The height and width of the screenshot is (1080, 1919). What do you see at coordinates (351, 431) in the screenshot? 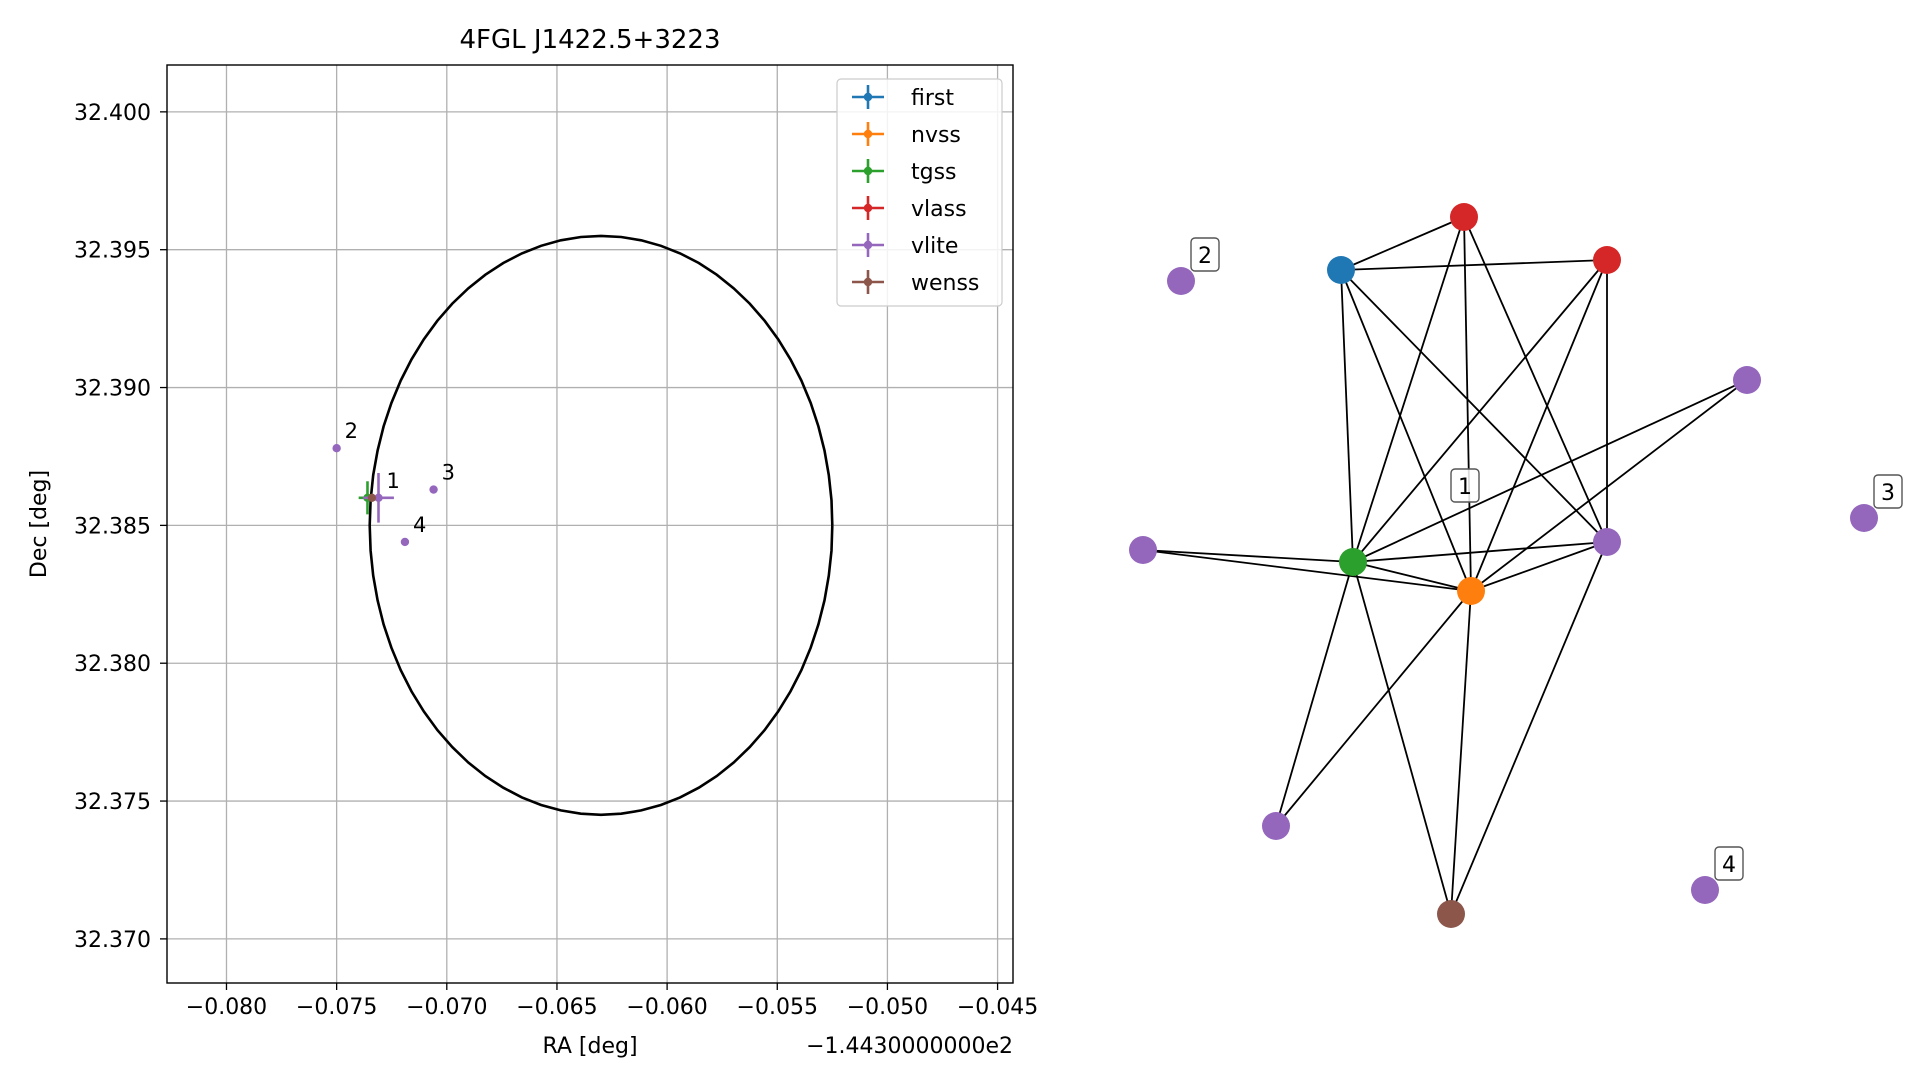
I see `point-annotation-2: 2` at bounding box center [351, 431].